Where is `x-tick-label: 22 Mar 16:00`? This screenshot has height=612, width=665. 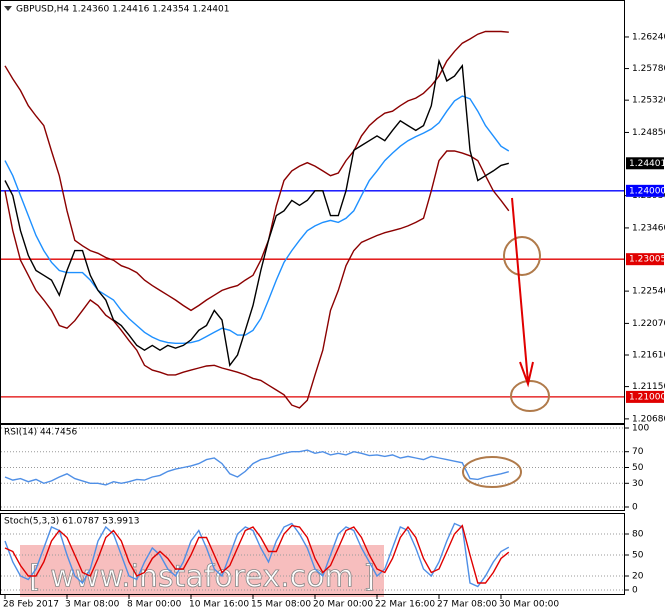 x-tick-label: 22 Mar 16:00 is located at coordinates (405, 605).